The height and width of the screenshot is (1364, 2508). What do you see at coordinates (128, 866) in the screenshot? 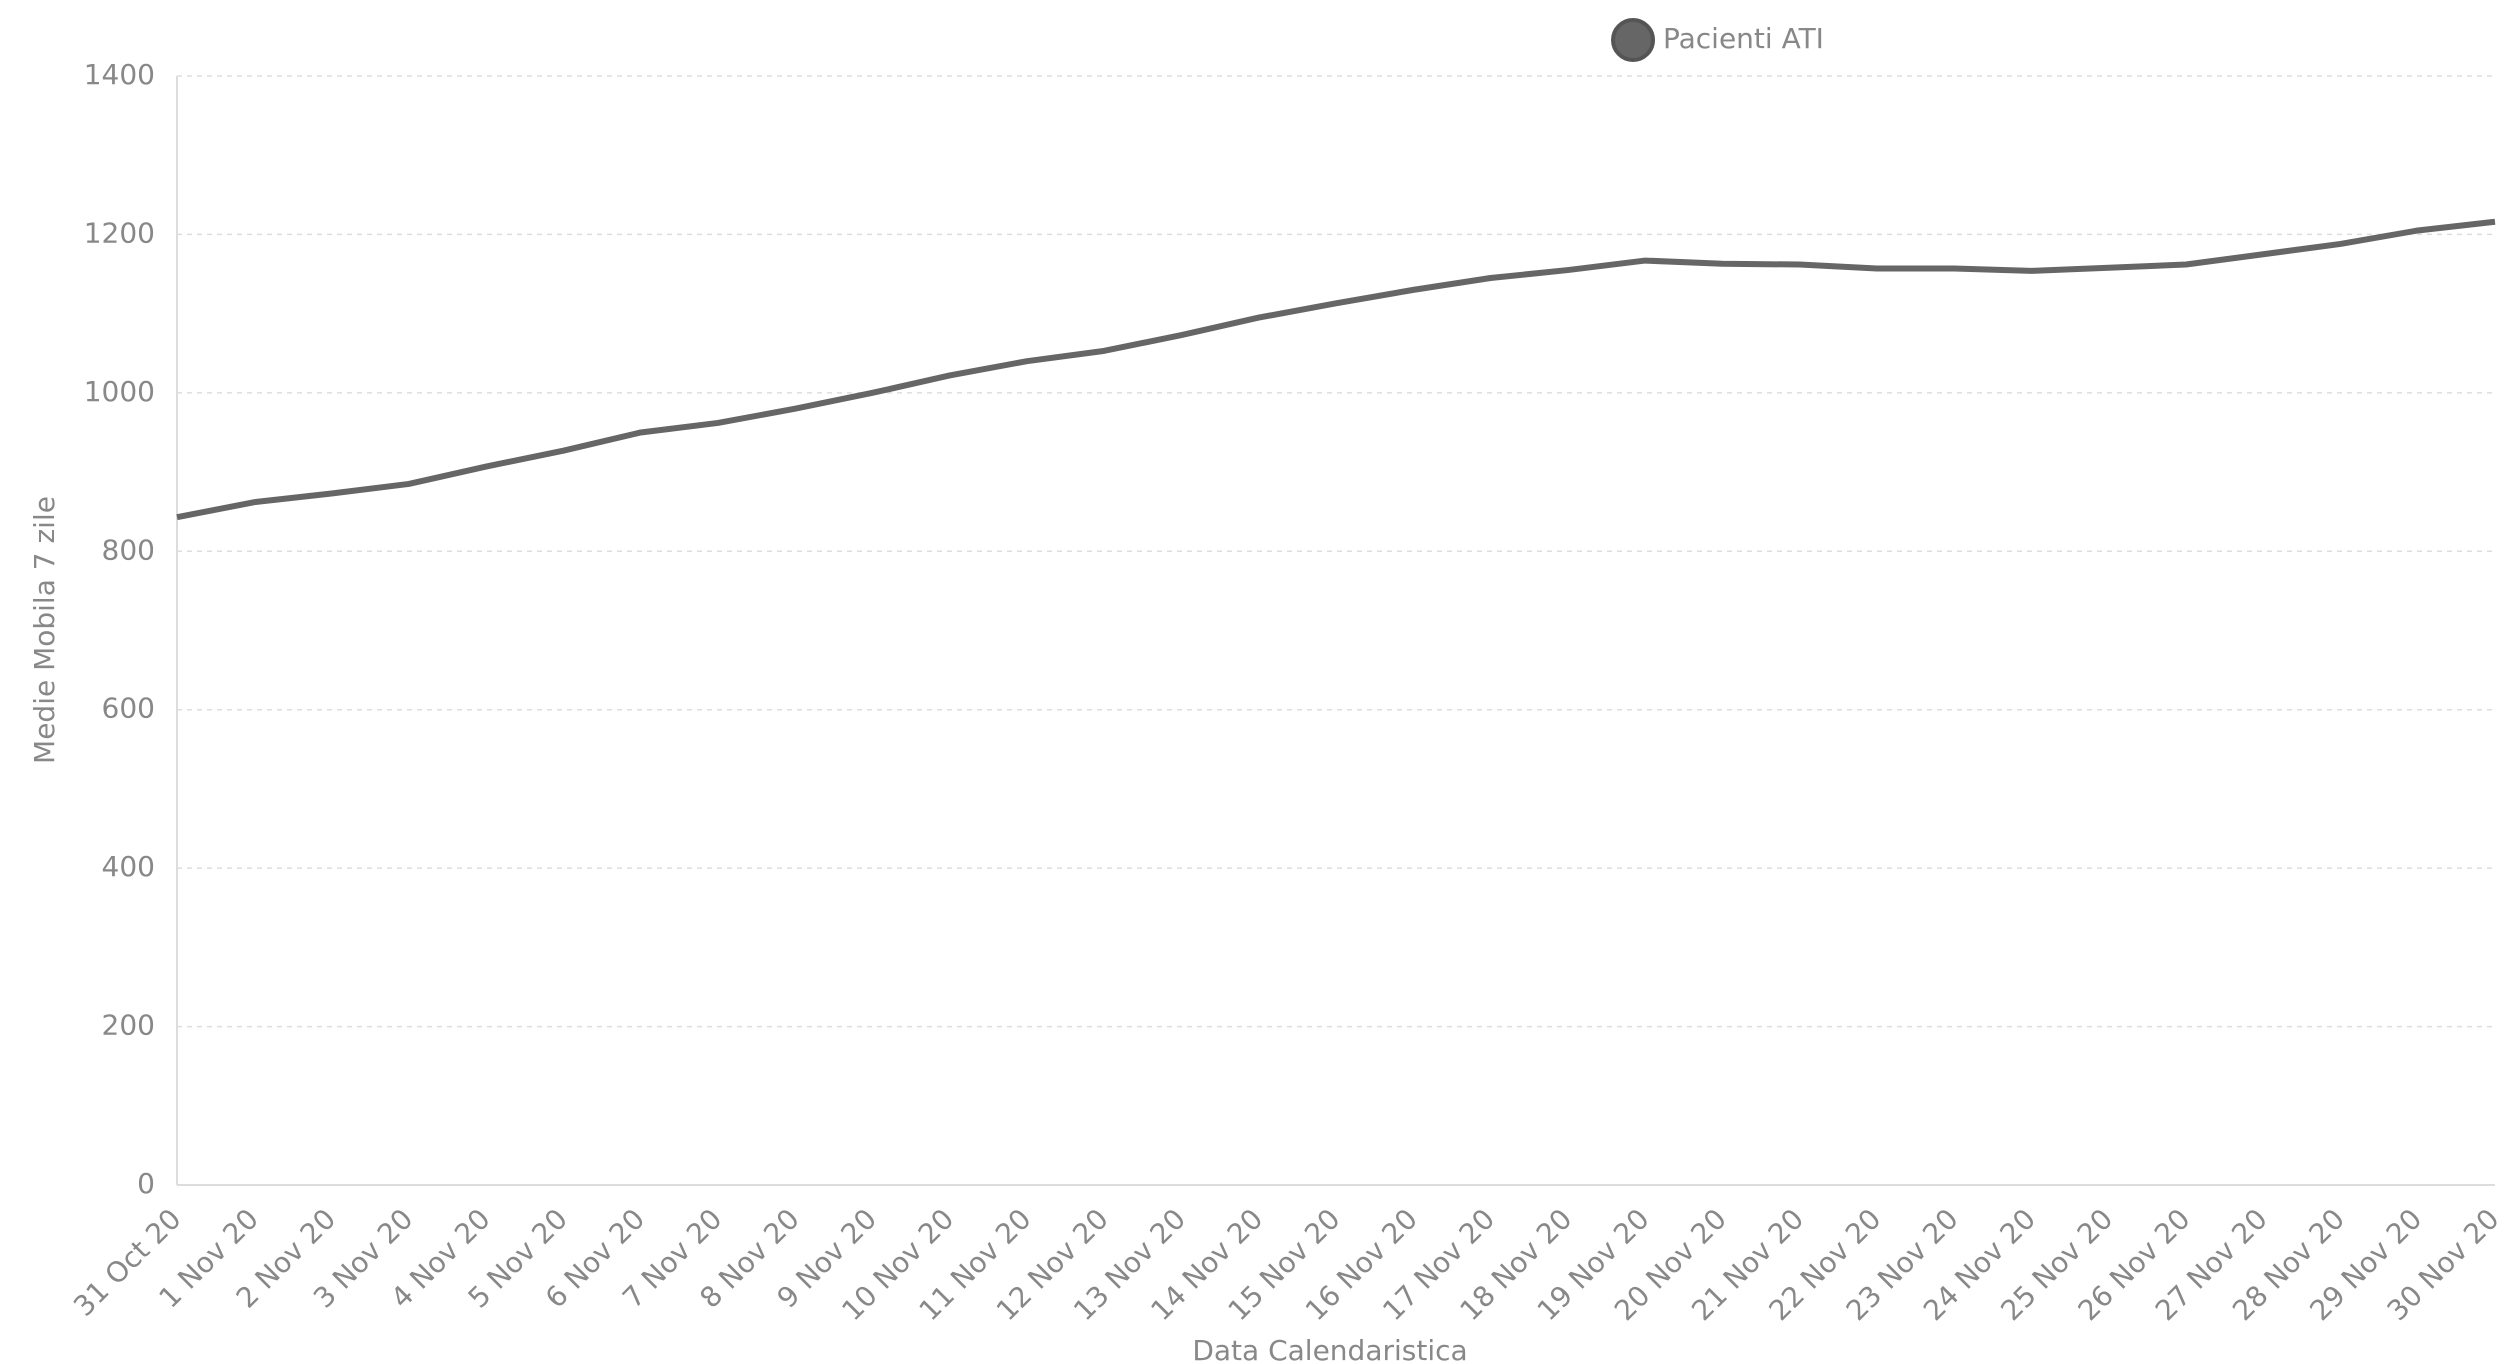
I see `y-tick-label: 400` at bounding box center [128, 866].